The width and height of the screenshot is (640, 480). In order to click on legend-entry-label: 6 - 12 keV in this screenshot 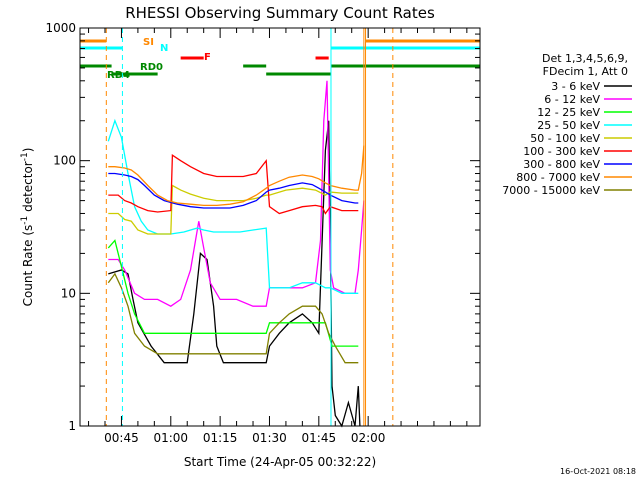, I will do `click(572, 99)`.